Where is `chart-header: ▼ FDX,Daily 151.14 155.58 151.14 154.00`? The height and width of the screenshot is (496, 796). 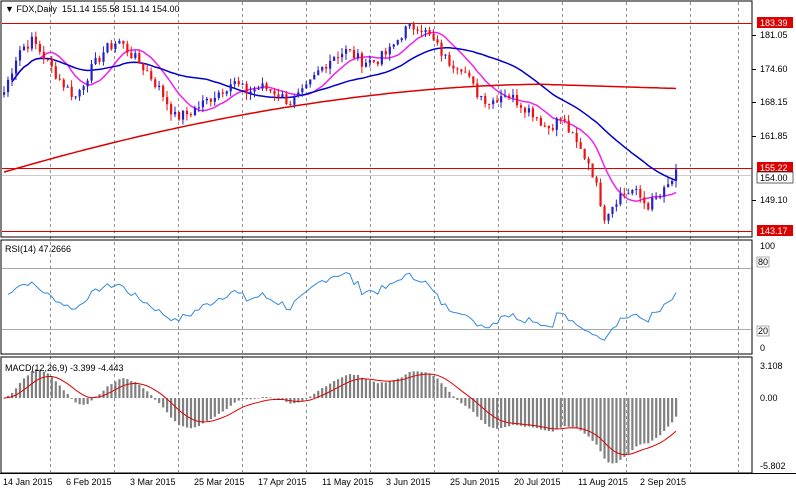 chart-header: ▼ FDX,Daily 151.14 155.58 151.14 154.00 is located at coordinates (92, 9).